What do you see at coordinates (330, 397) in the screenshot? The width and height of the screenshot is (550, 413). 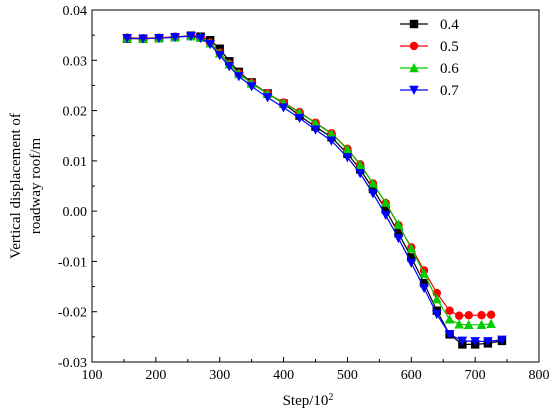 I see `x-axis-title-exponent: 2` at bounding box center [330, 397].